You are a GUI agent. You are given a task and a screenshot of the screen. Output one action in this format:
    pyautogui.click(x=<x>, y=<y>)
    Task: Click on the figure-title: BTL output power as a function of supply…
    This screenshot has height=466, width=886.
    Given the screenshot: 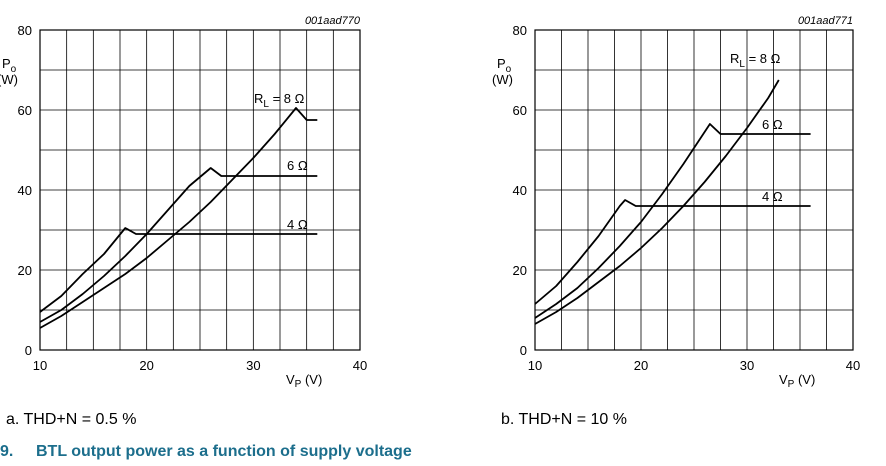 What is the action you would take?
    pyautogui.click(x=224, y=451)
    